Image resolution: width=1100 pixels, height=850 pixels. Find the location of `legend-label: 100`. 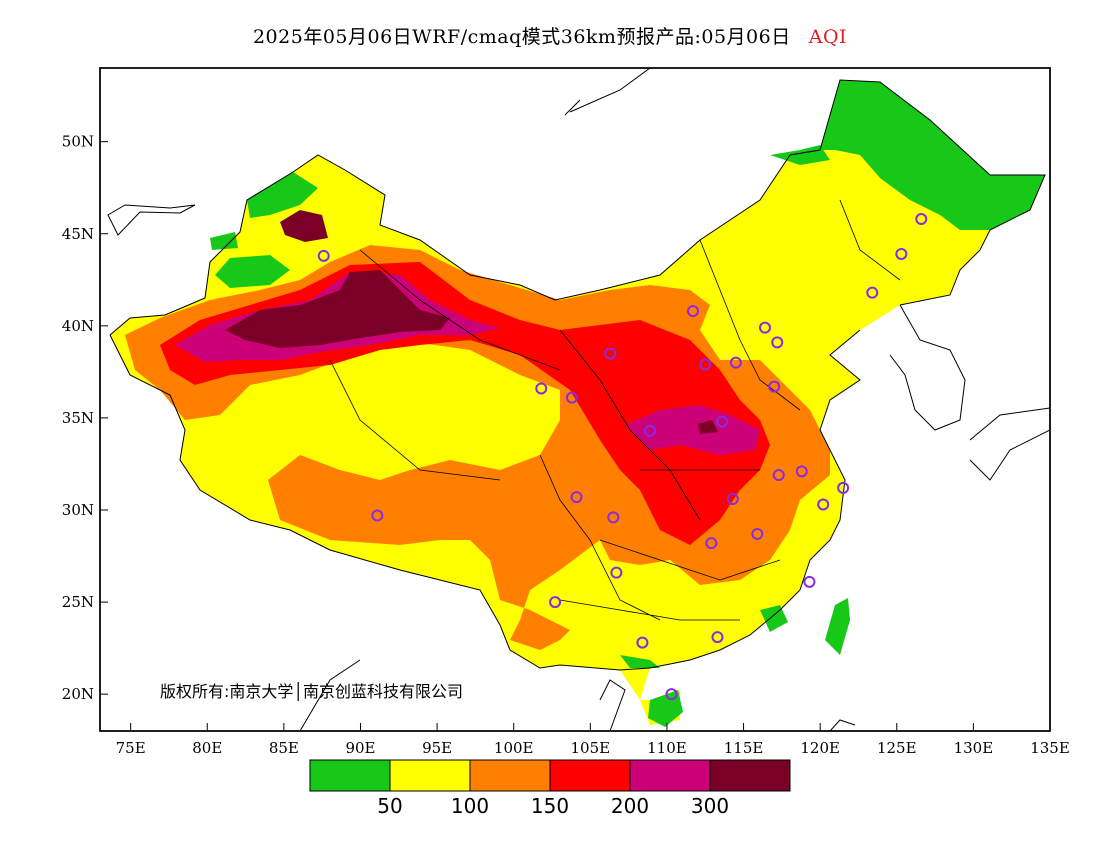

legend-label: 100 is located at coordinates (470, 806).